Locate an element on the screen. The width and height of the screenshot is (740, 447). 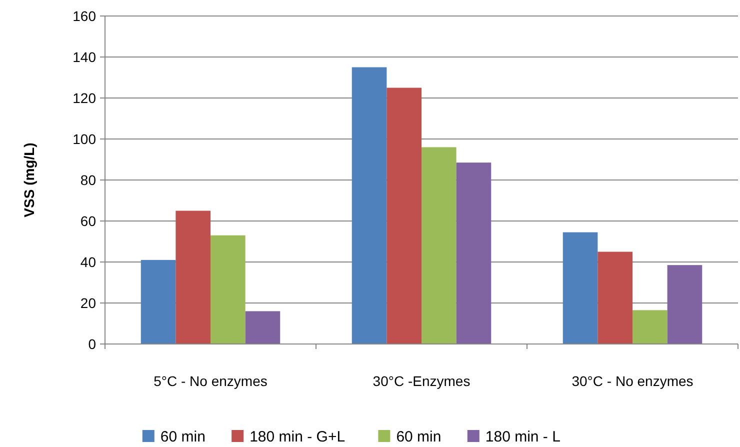
legend-label: 180 min - G+L is located at coordinates (298, 437).